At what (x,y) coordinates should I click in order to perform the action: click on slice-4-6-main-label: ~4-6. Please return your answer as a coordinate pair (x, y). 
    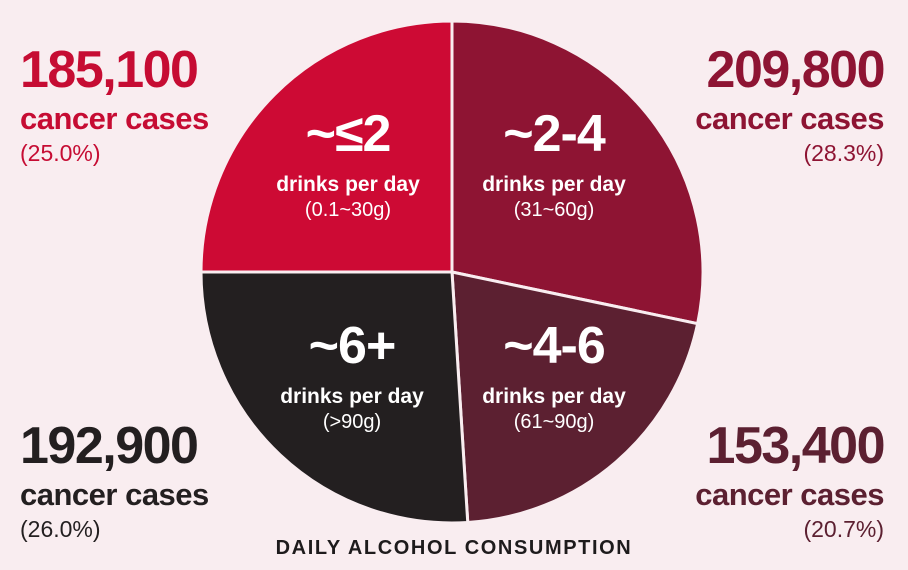
    Looking at the image, I should click on (554, 346).